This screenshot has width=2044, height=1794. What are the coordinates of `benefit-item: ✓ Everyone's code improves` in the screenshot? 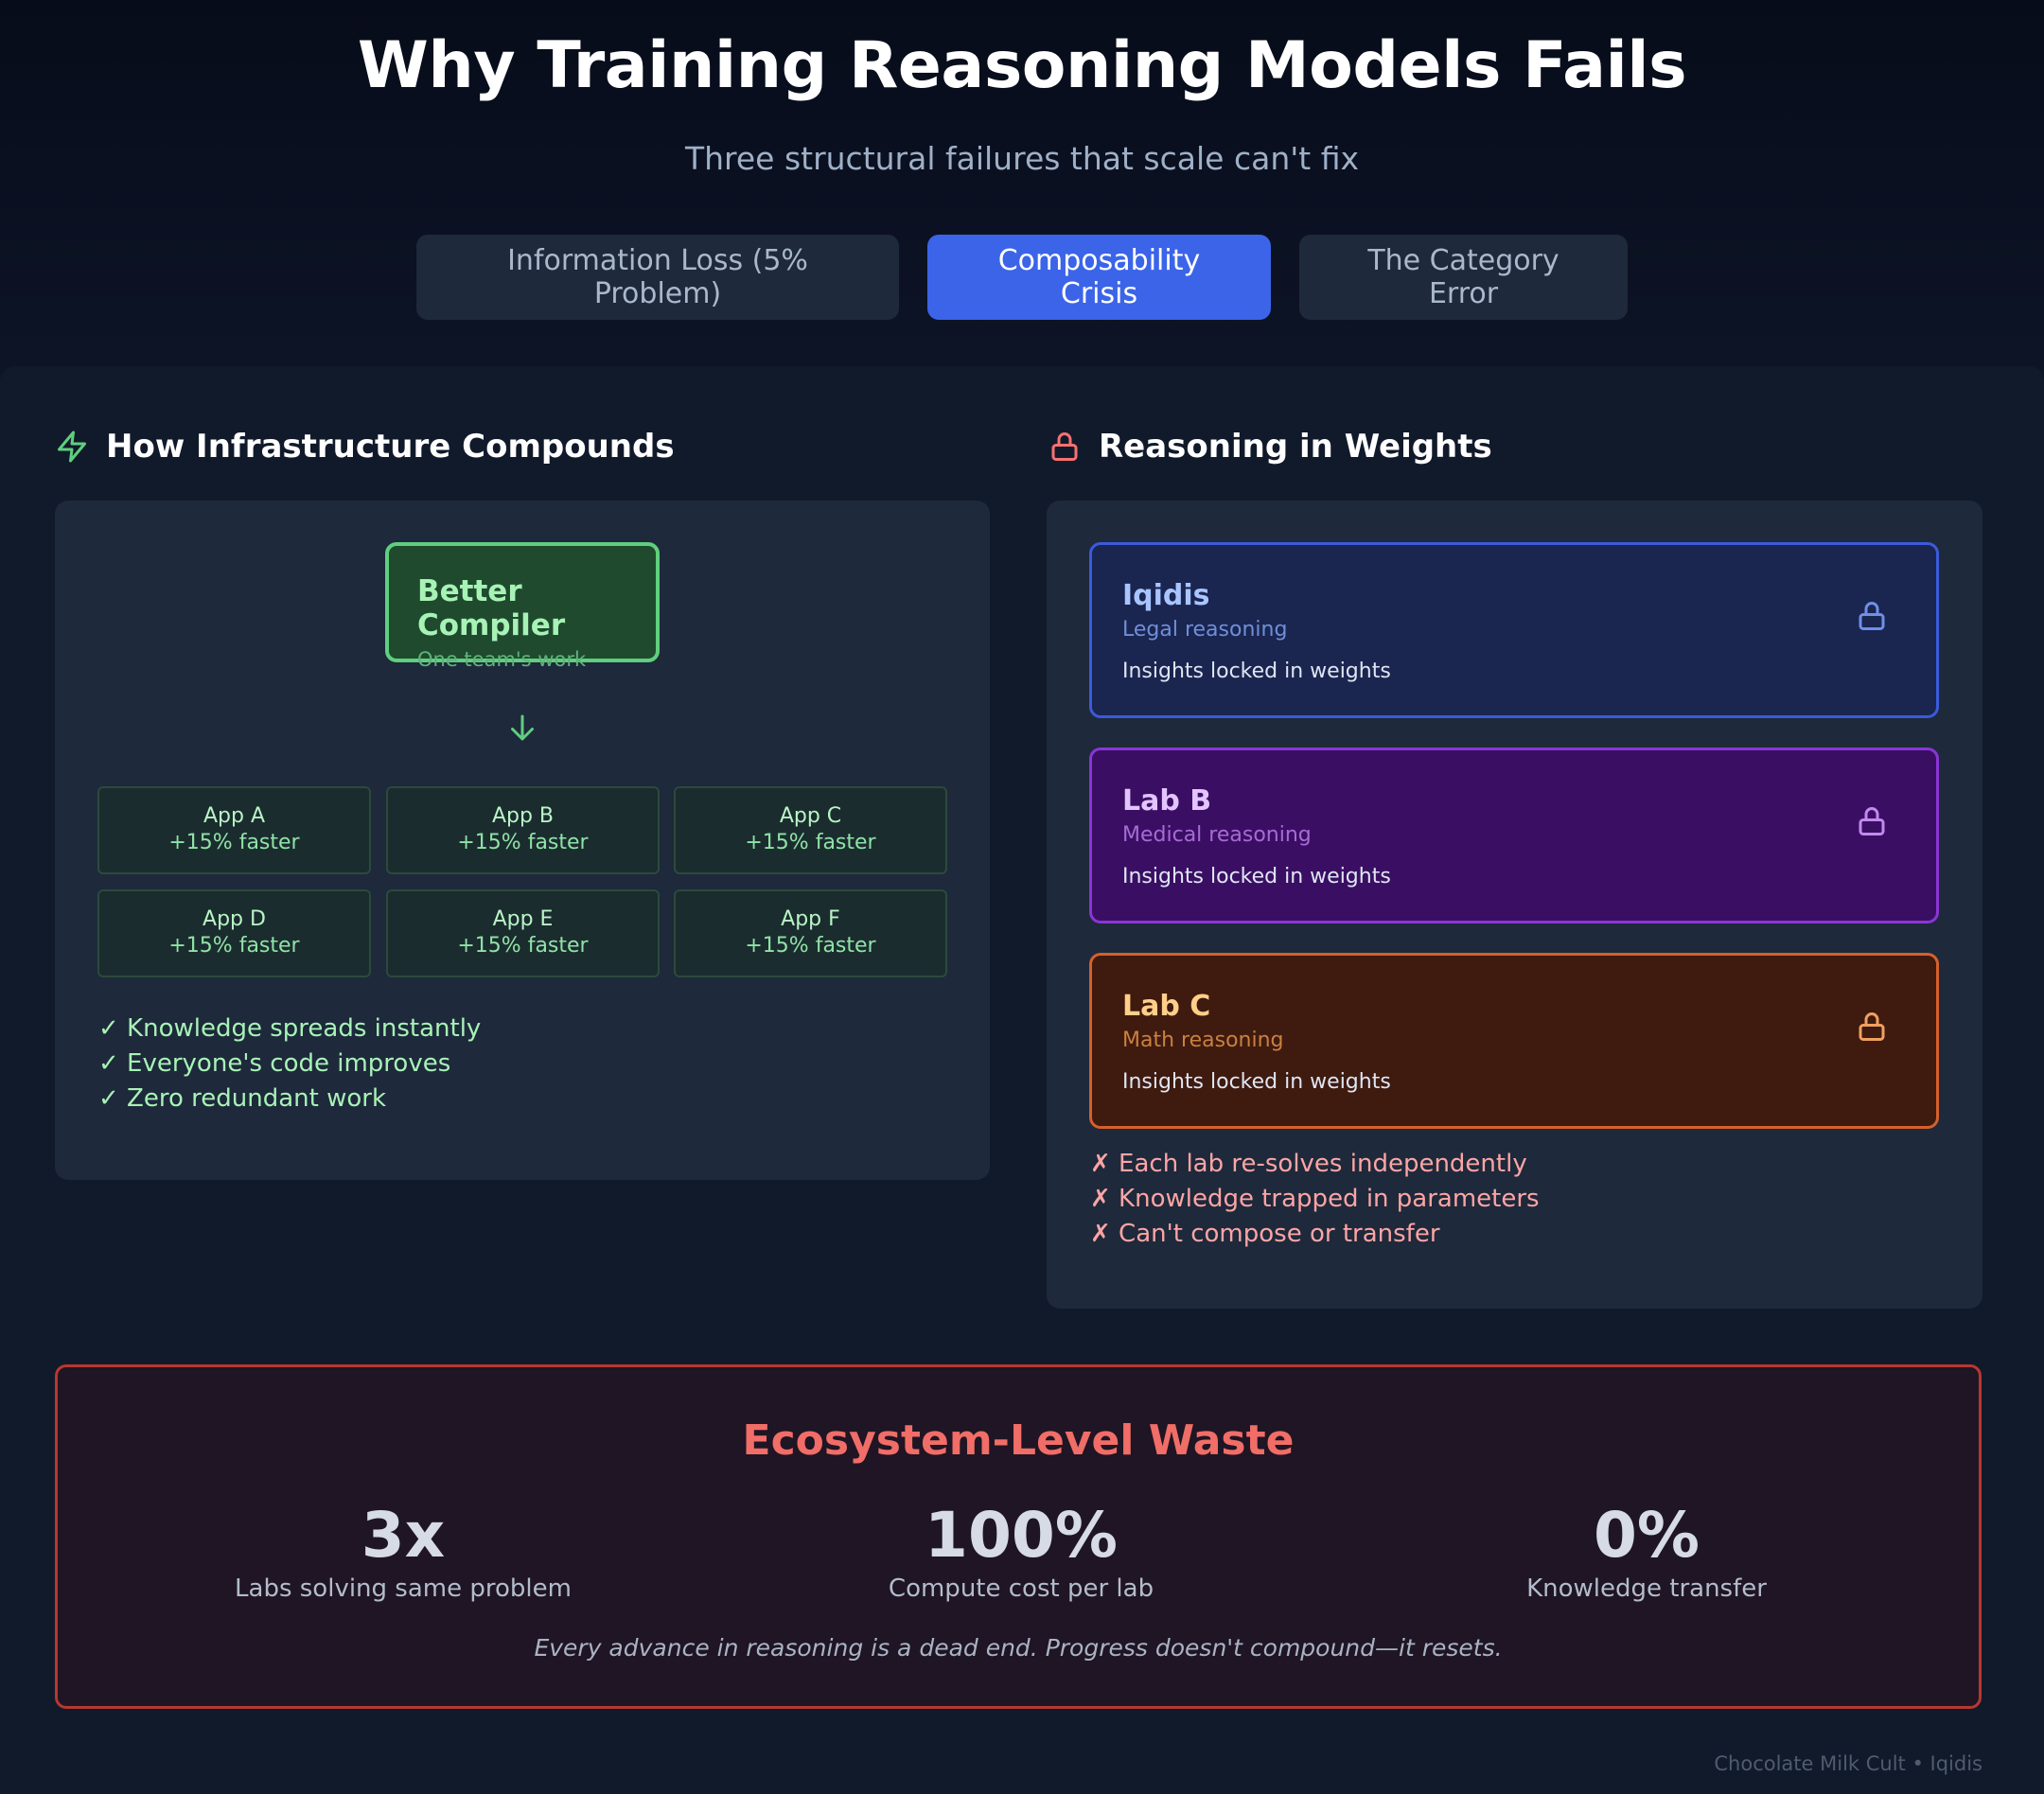 It's located at (274, 1063).